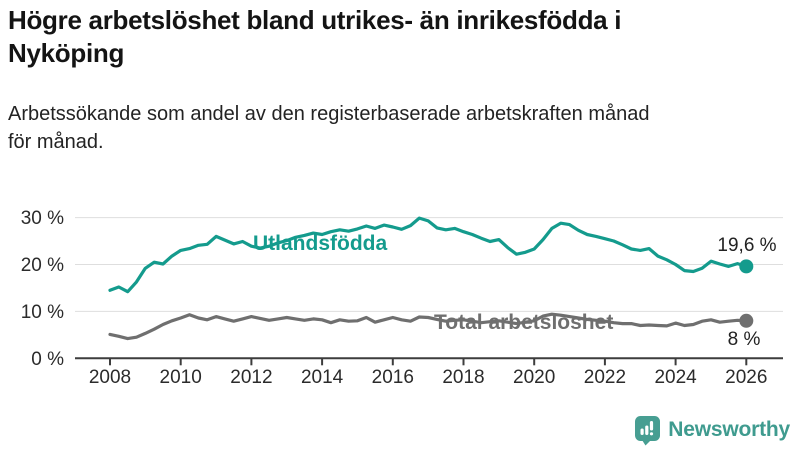  What do you see at coordinates (110, 377) in the screenshot?
I see `x-tick-label: 2008` at bounding box center [110, 377].